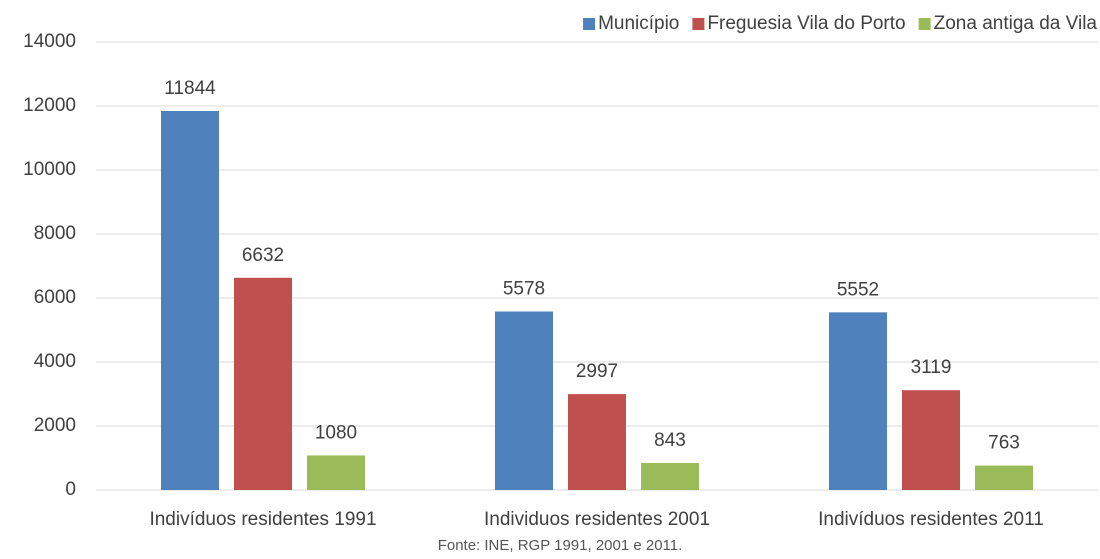 The height and width of the screenshot is (559, 1100). What do you see at coordinates (55, 297) in the screenshot?
I see `y-tick-label: 6000` at bounding box center [55, 297].